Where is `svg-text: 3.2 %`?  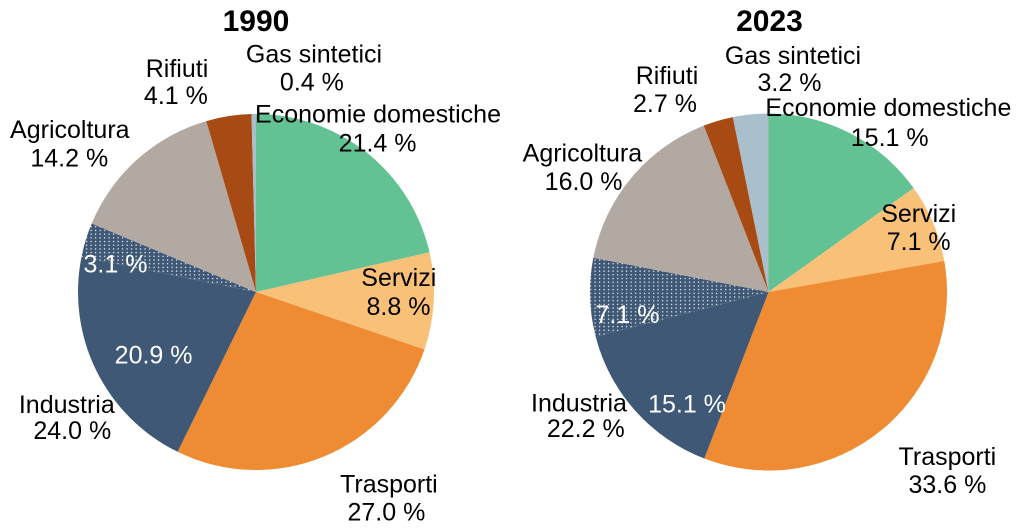 svg-text: 3.2 % is located at coordinates (790, 83).